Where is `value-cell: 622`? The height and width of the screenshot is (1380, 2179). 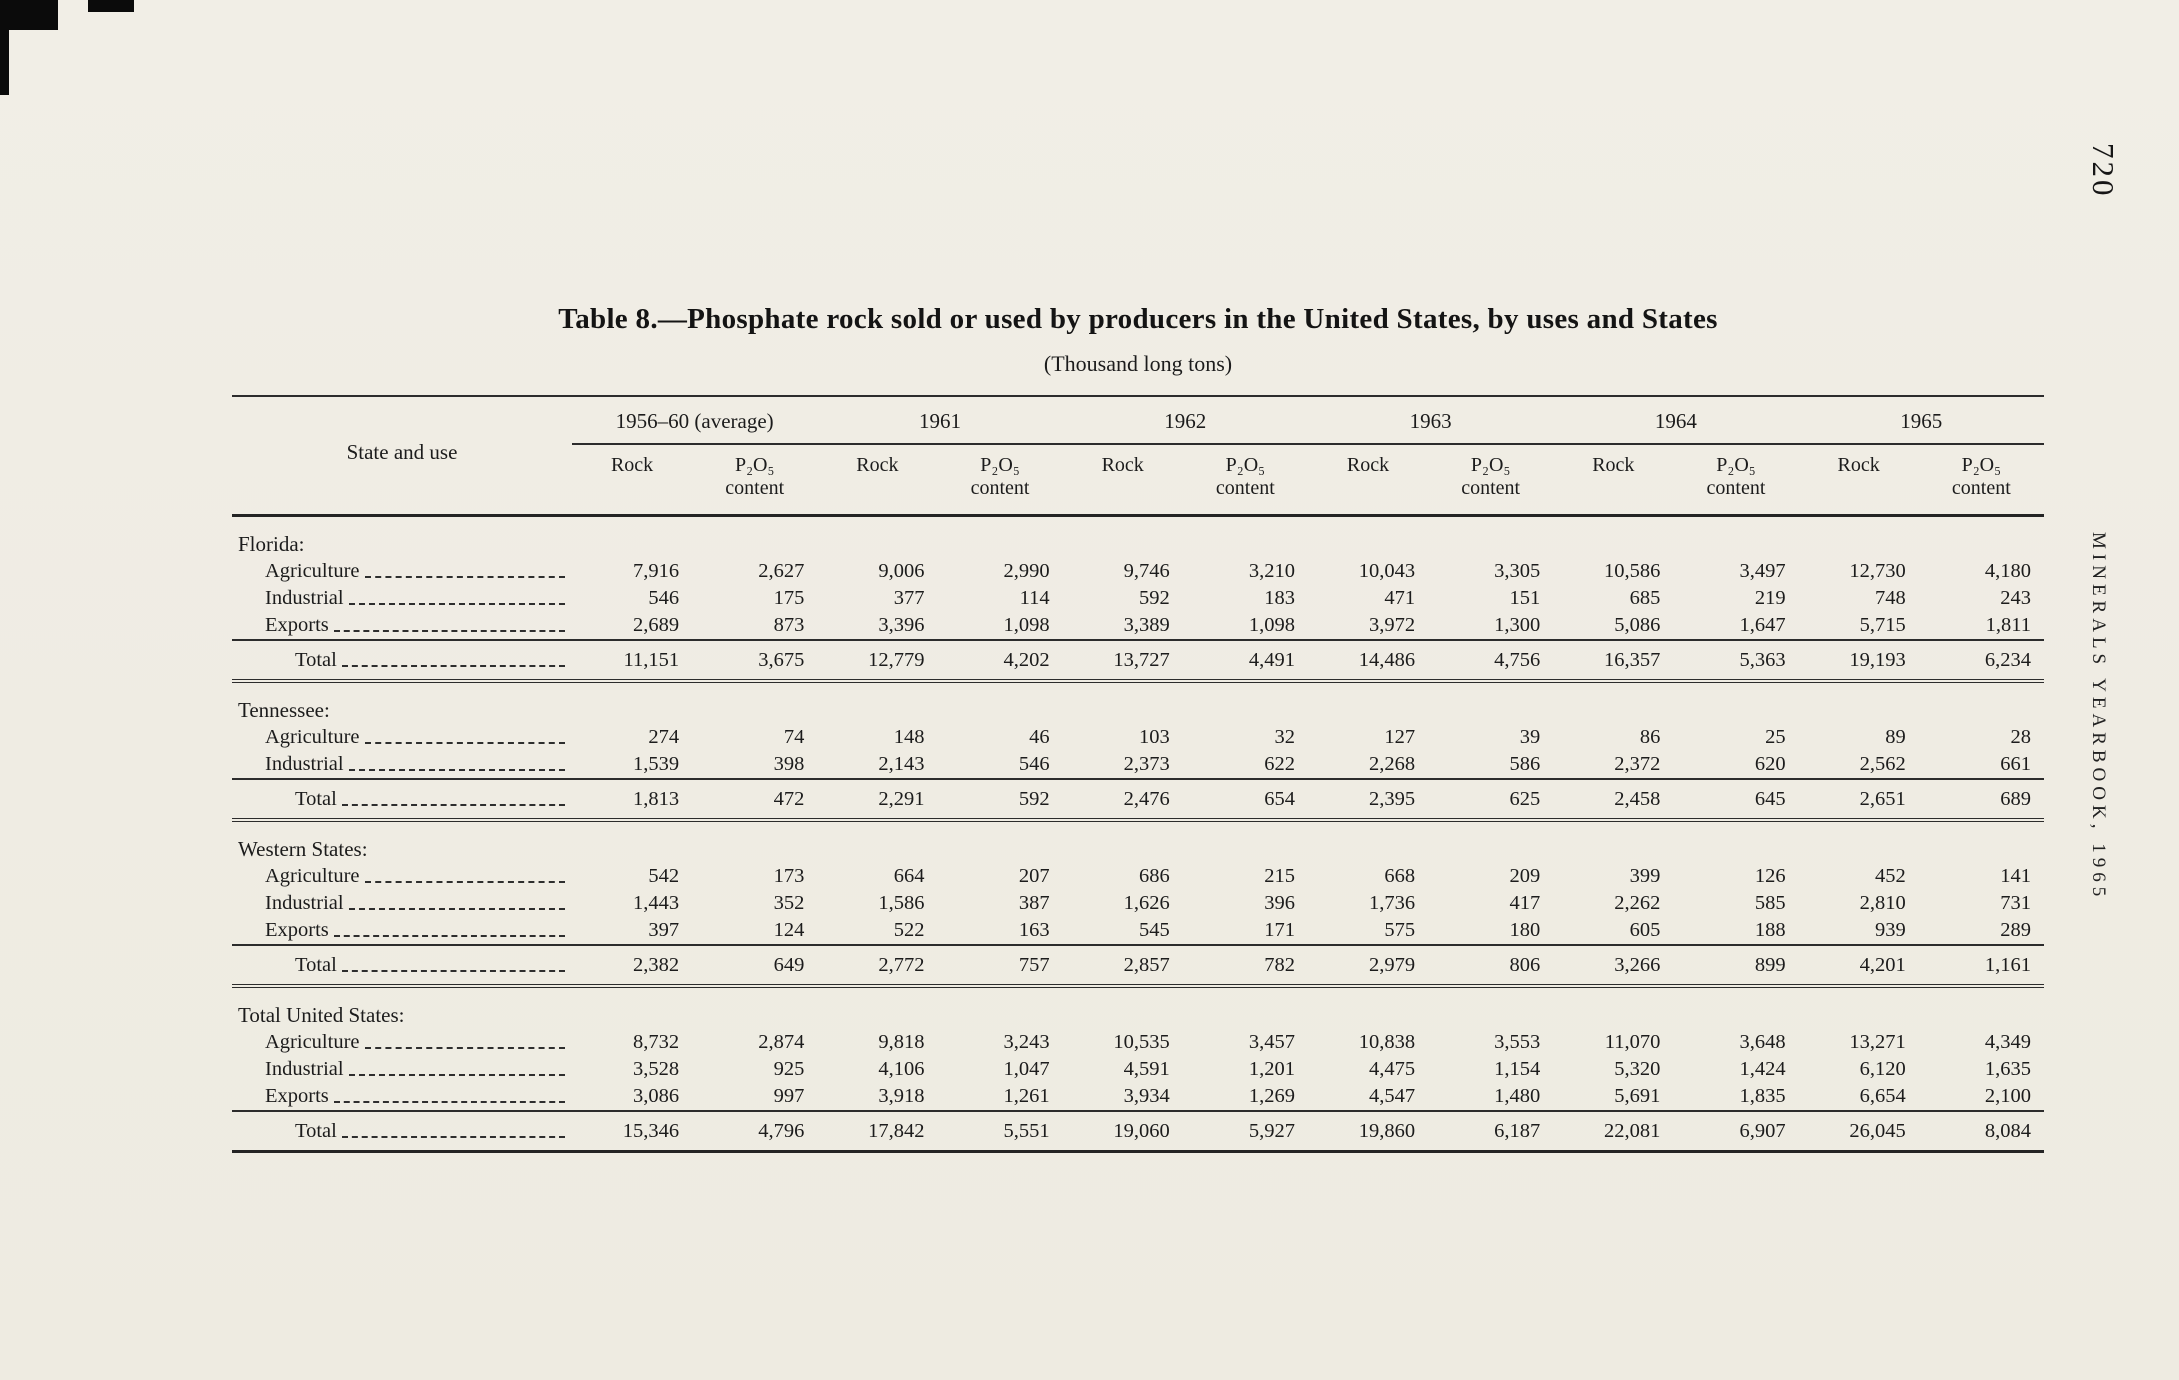 value-cell: 622 is located at coordinates (1279, 764).